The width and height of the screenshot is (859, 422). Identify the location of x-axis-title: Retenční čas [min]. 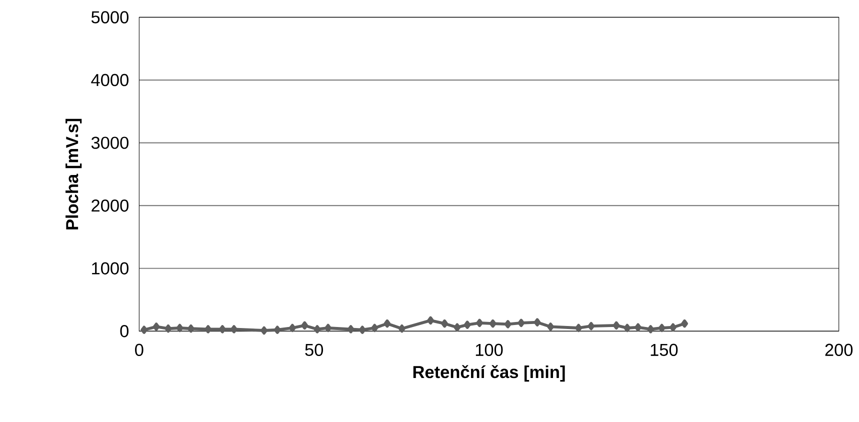
(489, 373).